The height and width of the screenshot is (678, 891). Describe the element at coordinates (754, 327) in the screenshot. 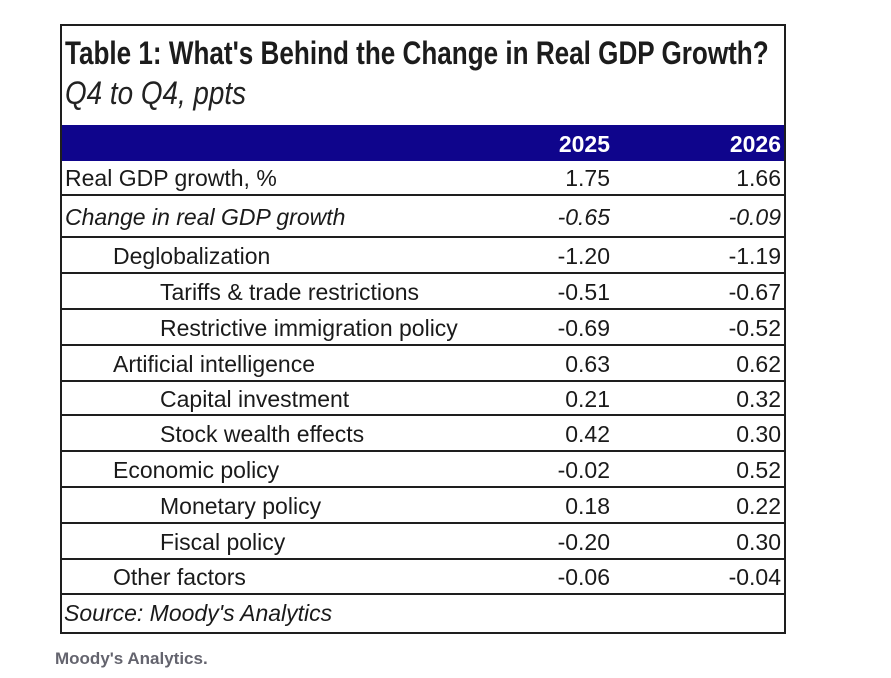

I see `row-value-2026: -0.52` at that location.